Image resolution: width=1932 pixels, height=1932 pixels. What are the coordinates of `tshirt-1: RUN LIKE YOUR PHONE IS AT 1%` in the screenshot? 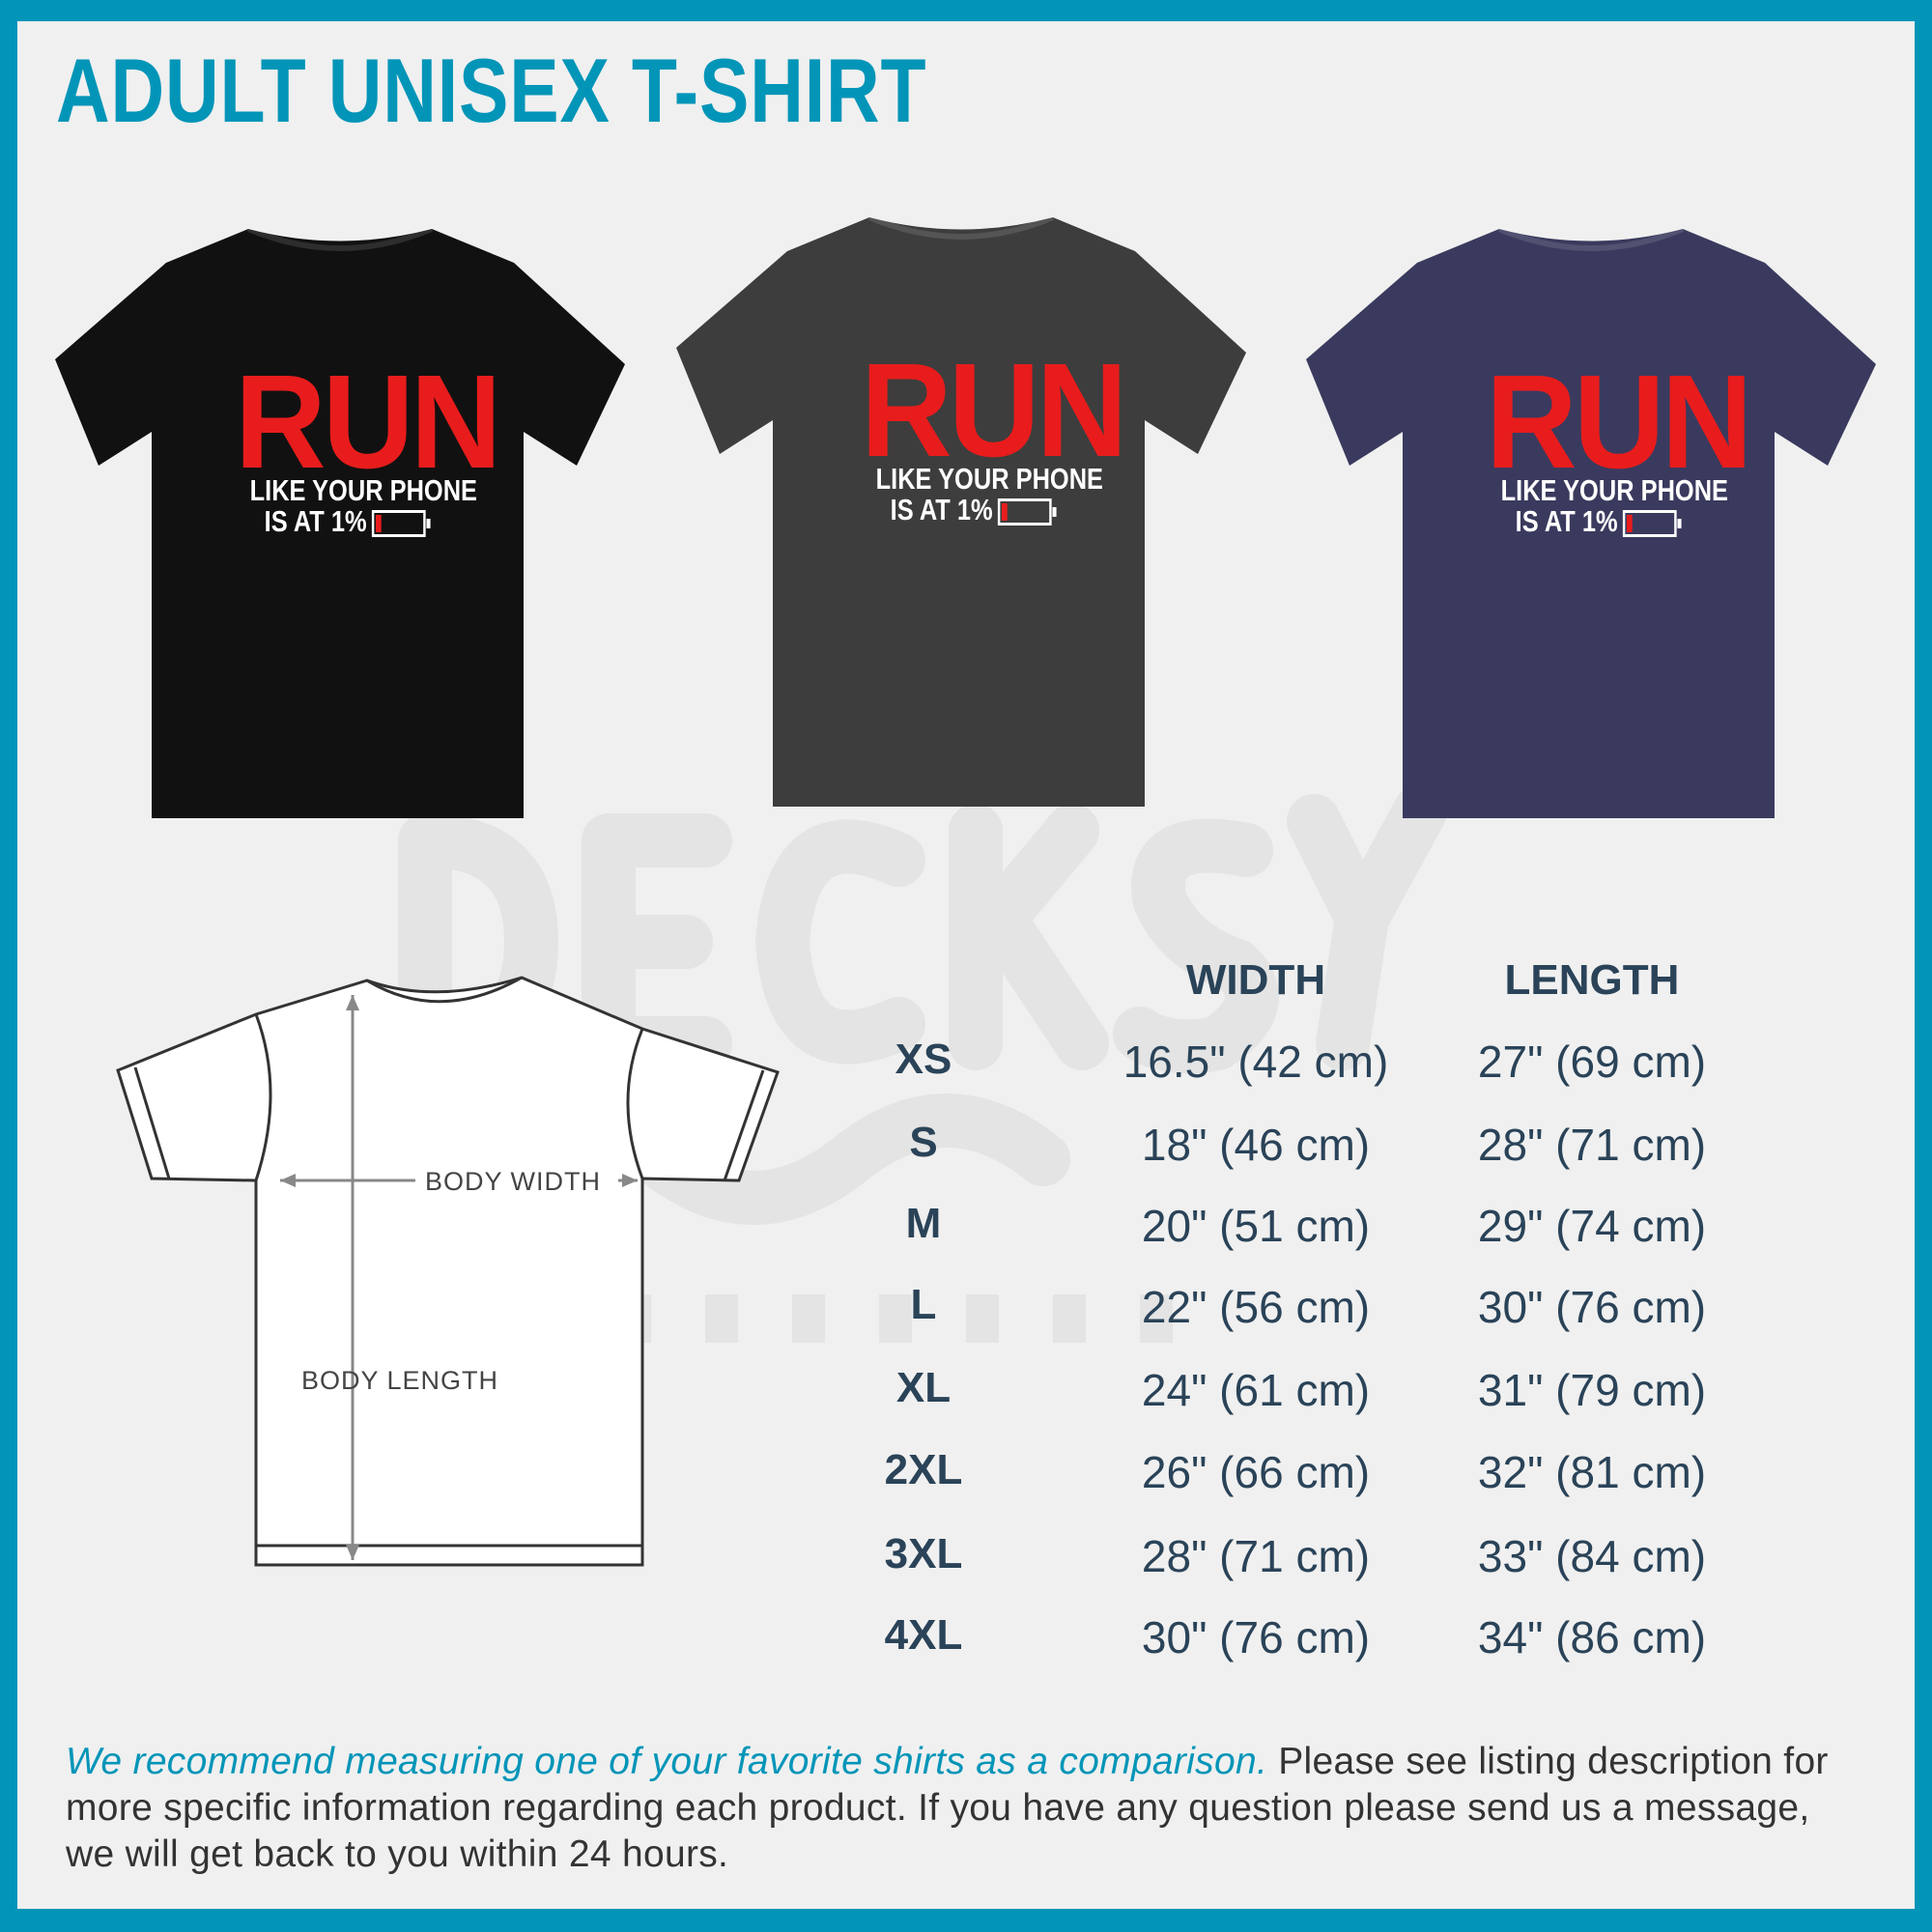 It's located at (345, 526).